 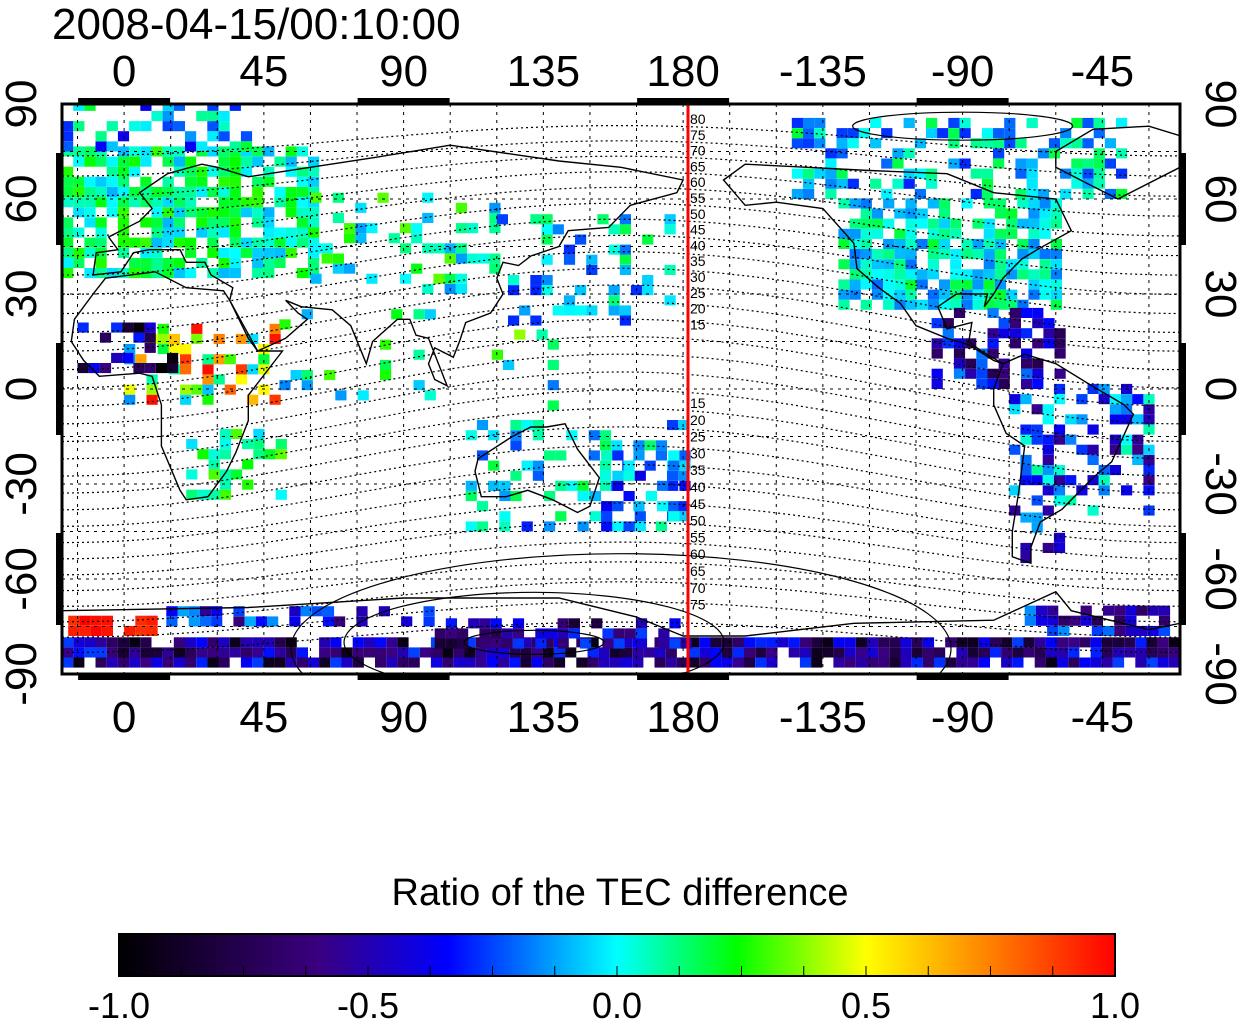 What do you see at coordinates (1103, 717) in the screenshot?
I see `lon-tick-label-bottom: -45` at bounding box center [1103, 717].